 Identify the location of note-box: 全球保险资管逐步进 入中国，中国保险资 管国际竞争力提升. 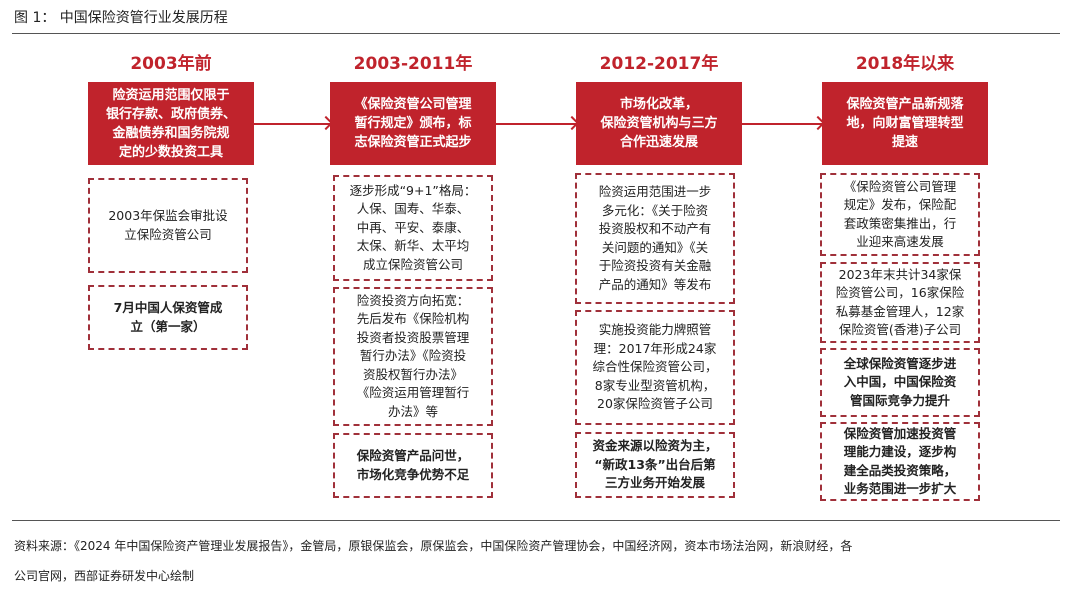
(900, 382).